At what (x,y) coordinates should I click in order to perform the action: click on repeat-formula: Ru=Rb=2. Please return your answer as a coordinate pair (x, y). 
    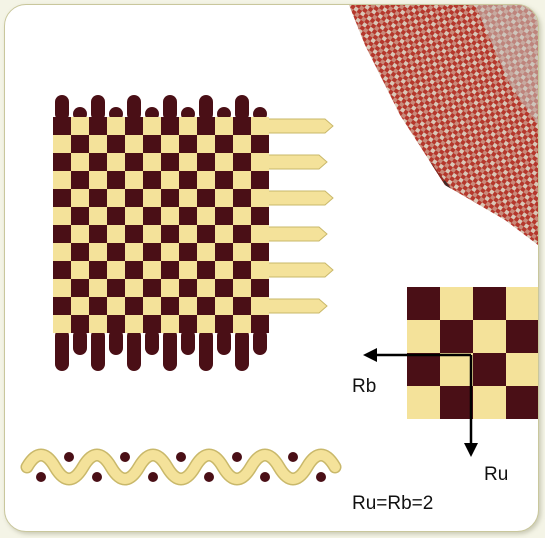
    Looking at the image, I should click on (392, 503).